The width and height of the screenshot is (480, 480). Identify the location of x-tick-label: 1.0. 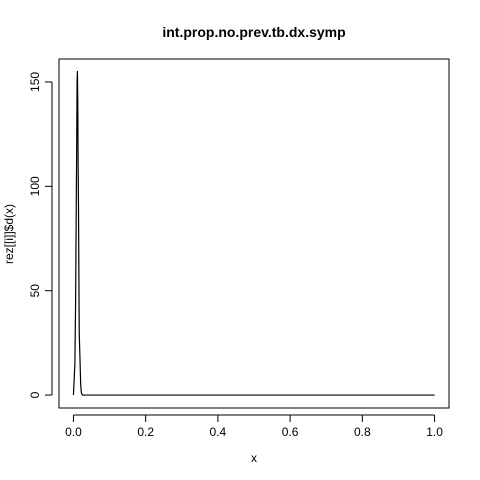
(434, 432).